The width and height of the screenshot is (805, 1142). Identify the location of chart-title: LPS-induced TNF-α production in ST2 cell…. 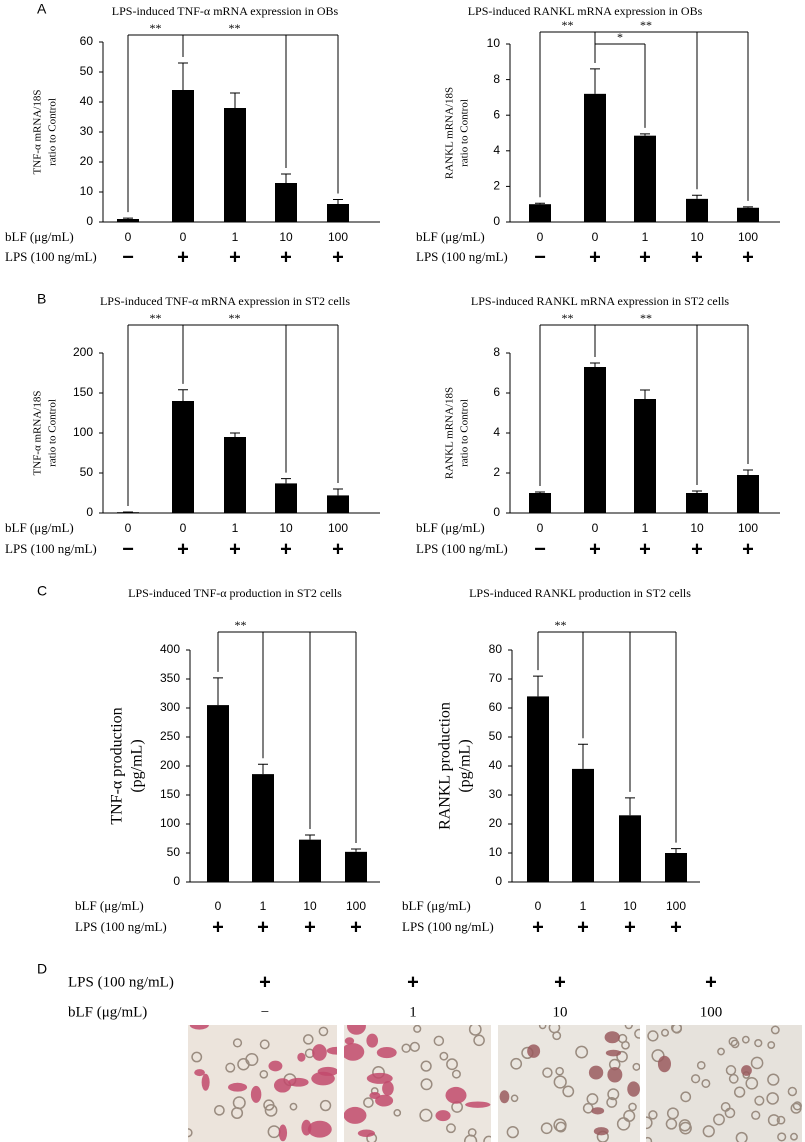
(235, 593).